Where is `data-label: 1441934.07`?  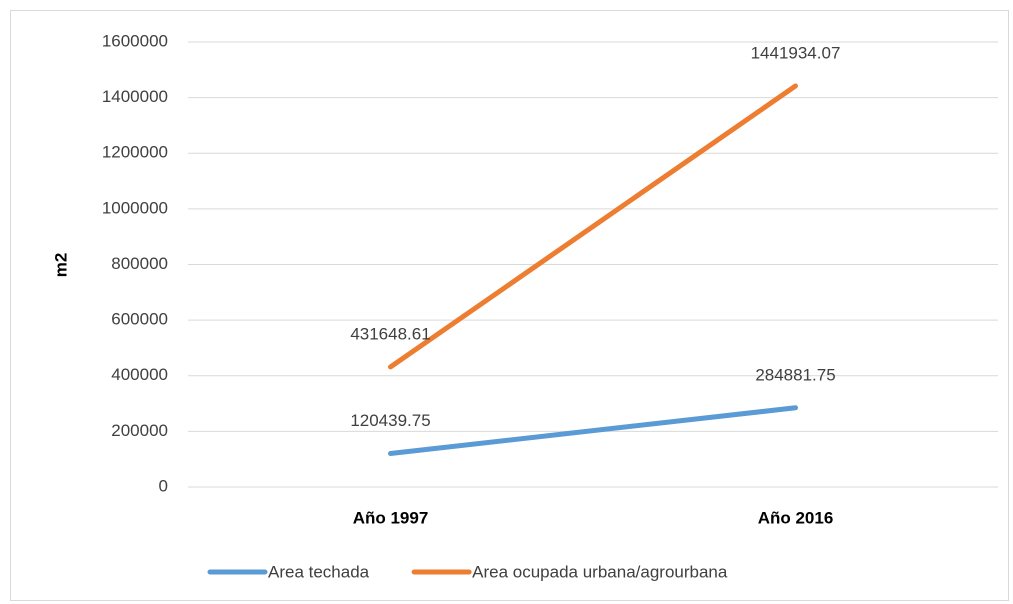
data-label: 1441934.07 is located at coordinates (796, 52).